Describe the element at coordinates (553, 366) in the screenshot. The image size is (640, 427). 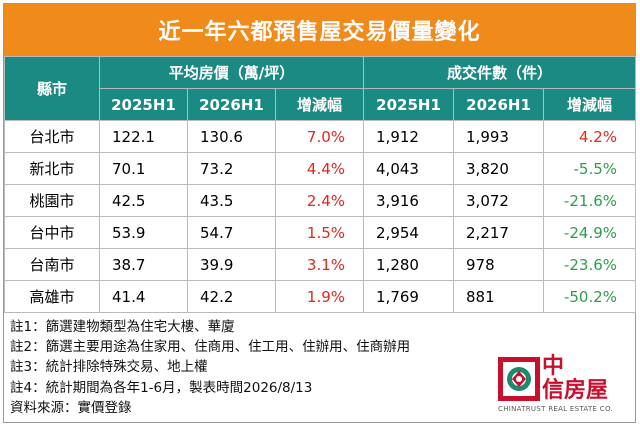
I see `logo-zh-line1: 中` at that location.